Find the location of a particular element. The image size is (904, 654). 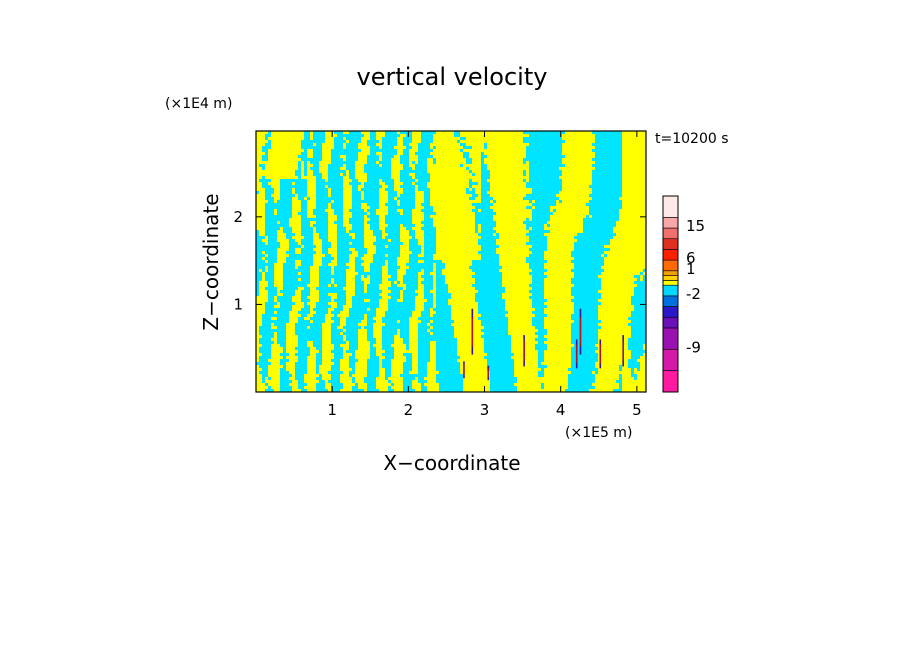

colorbar-label: 15 is located at coordinates (695, 226).